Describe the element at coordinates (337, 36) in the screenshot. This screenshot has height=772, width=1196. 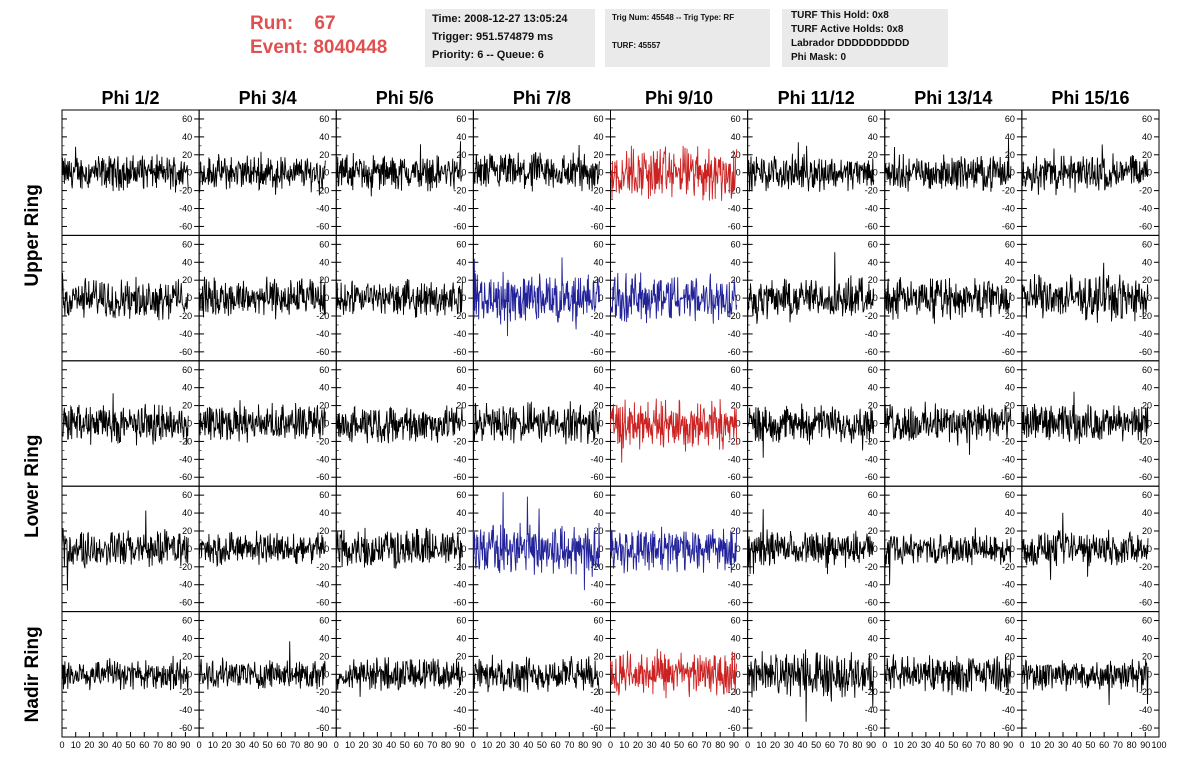
I see `run-info: Run: 67 Event: 8040448` at that location.